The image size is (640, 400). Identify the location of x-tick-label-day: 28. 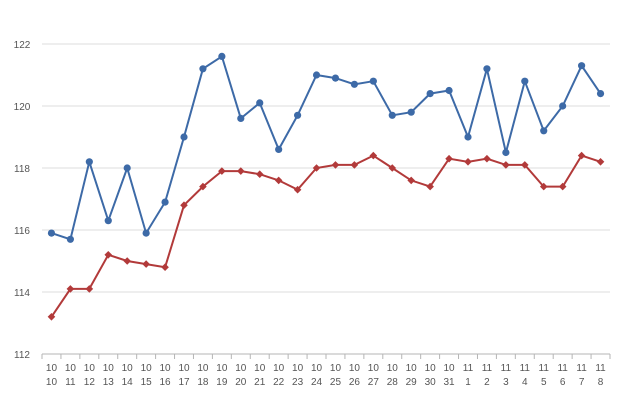
(393, 382).